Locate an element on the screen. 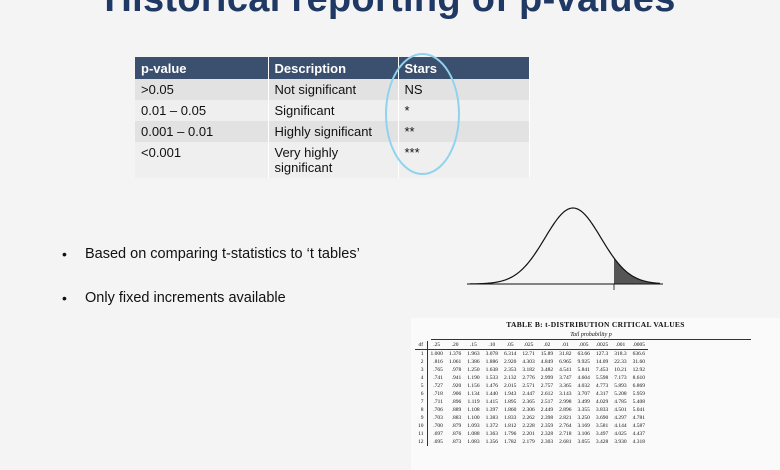  t-table-value-cell: 1.476 is located at coordinates (491, 385).